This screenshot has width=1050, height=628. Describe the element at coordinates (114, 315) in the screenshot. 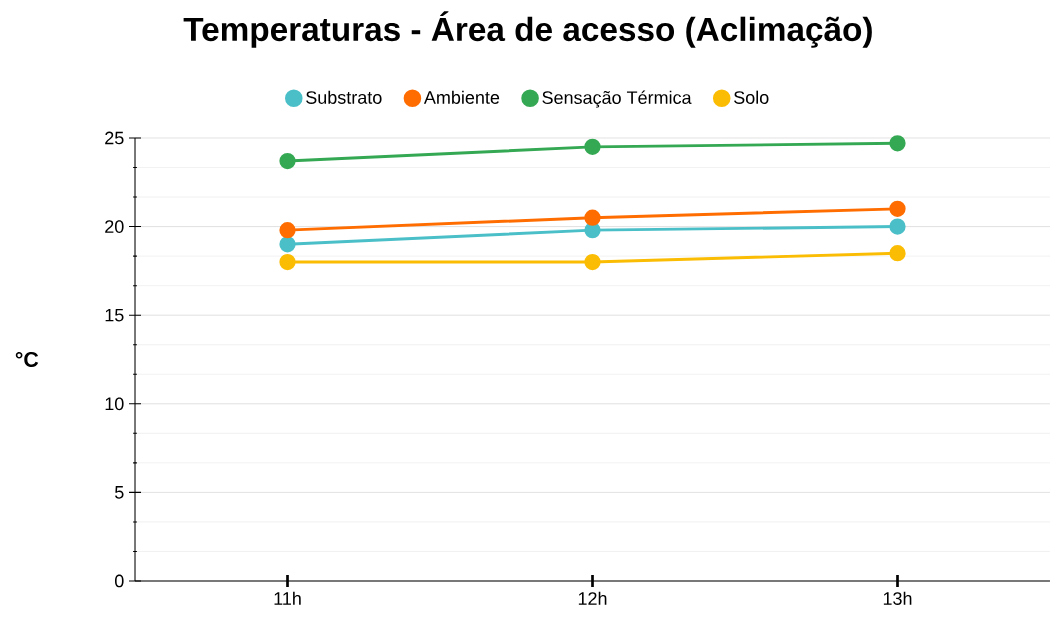

I see `y-tick-label: 15` at that location.